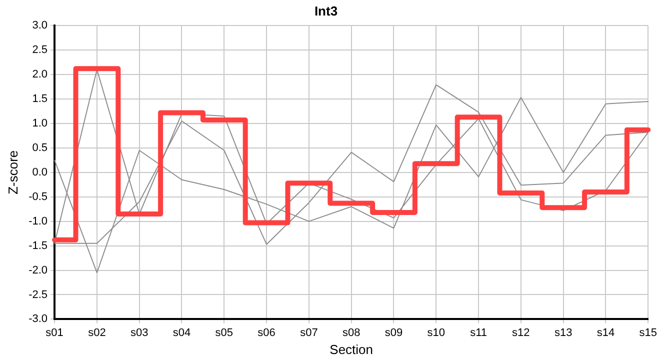  What do you see at coordinates (605, 332) in the screenshot?
I see `x-tick-label: s14` at bounding box center [605, 332].